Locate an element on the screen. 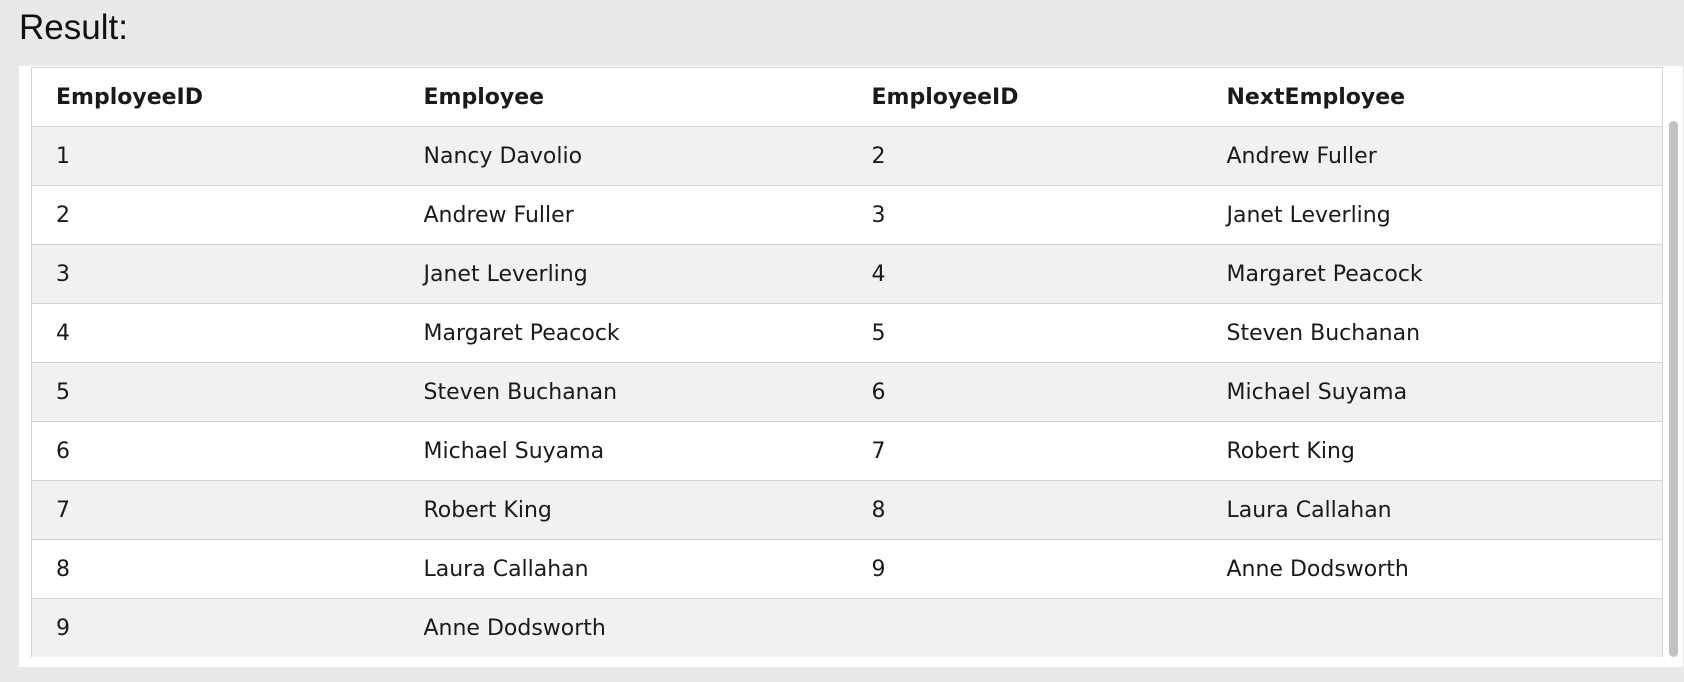 This screenshot has height=682, width=1684. vertical-scrollbar is located at coordinates (1674, 366).